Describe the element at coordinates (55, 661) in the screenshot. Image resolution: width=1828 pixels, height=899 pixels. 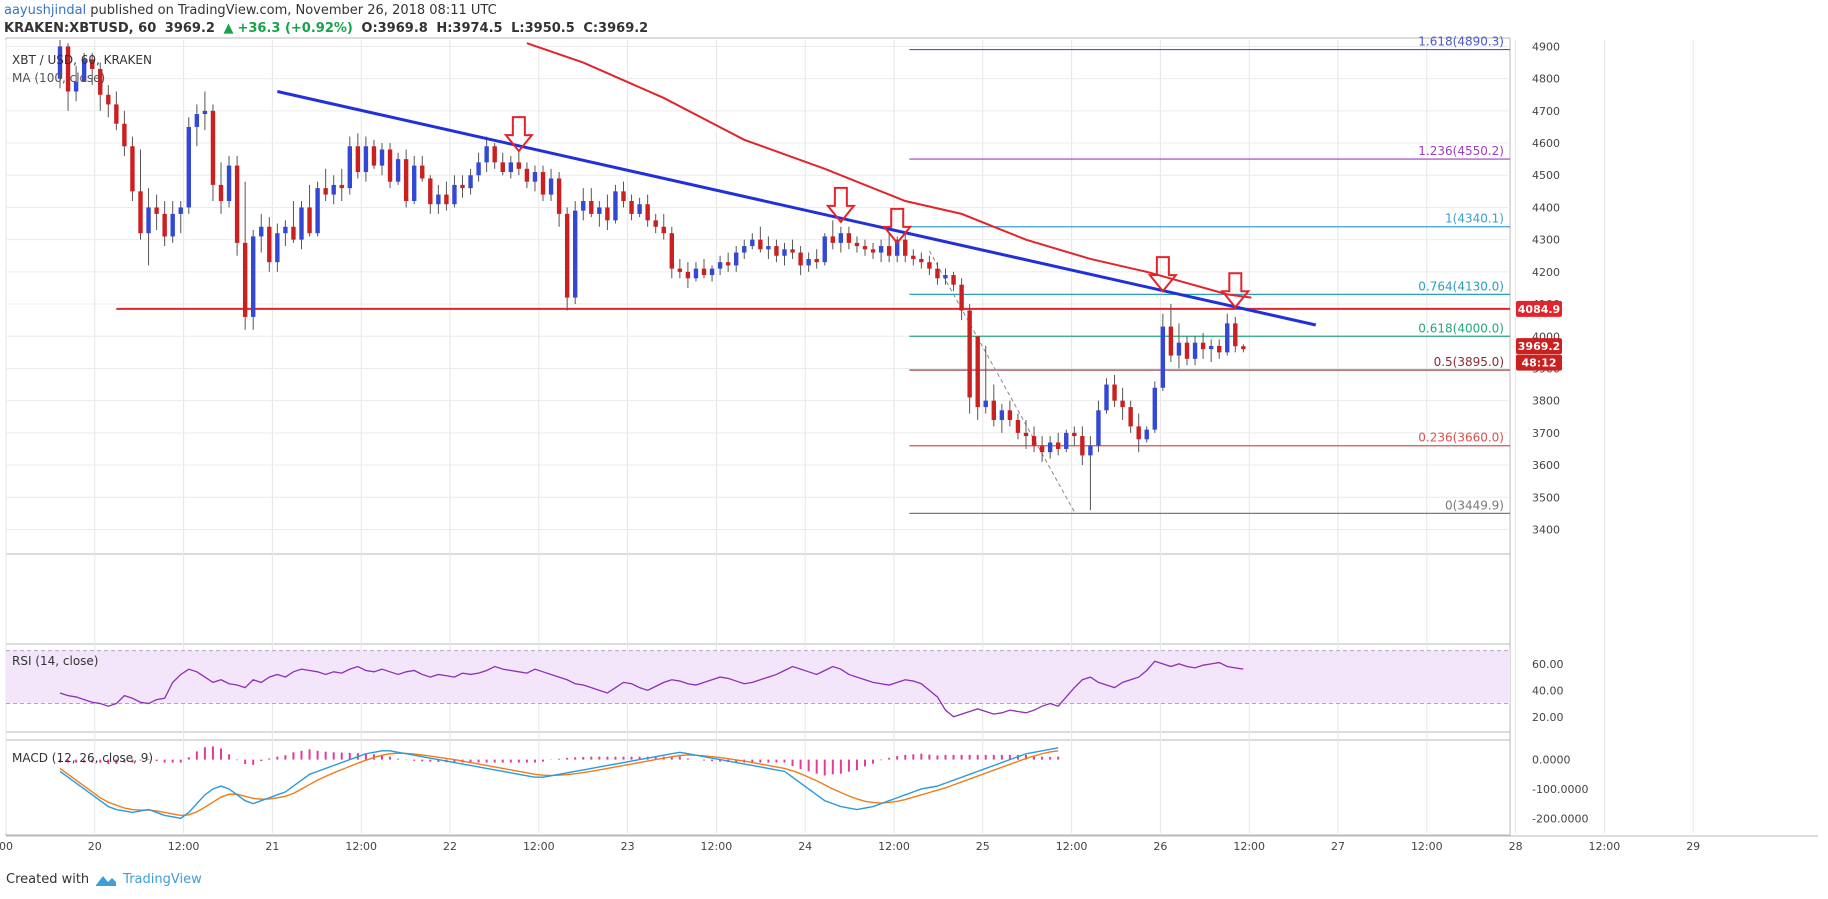
I see `rsi-title: RSI (14, close)` at that location.